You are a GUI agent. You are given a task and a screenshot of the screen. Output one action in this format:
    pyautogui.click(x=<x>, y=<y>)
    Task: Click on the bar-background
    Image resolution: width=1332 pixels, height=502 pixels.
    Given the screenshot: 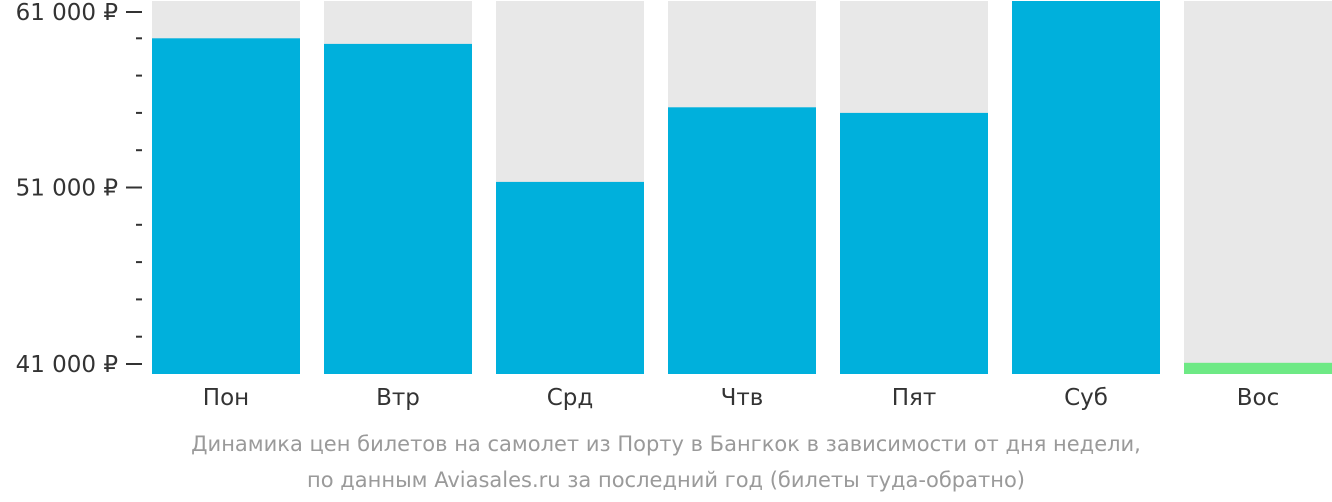 What is the action you would take?
    pyautogui.click(x=1258, y=187)
    